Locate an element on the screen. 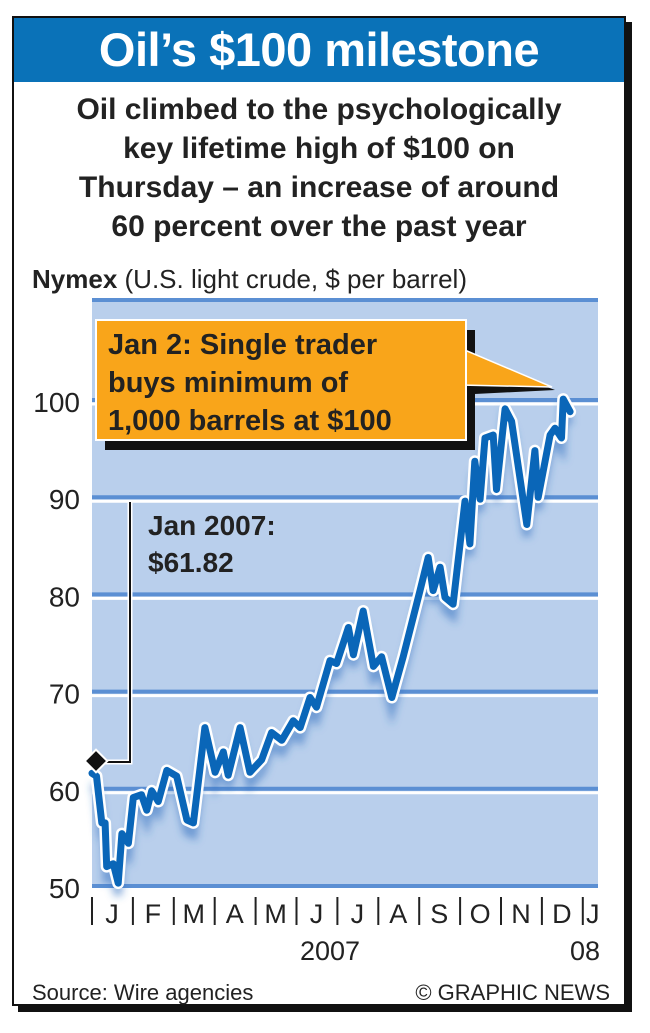  unit-label: Nymex (U.S. light crude, $ per barrel) is located at coordinates (249, 279).